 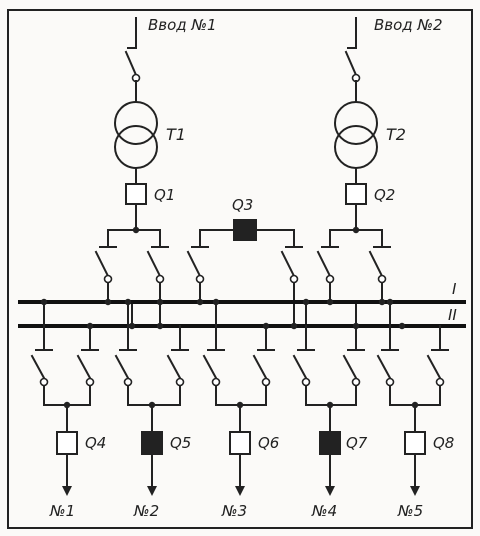 What do you see at coordinates (415, 443) in the screenshot?
I see `breaker-q8` at bounding box center [415, 443].